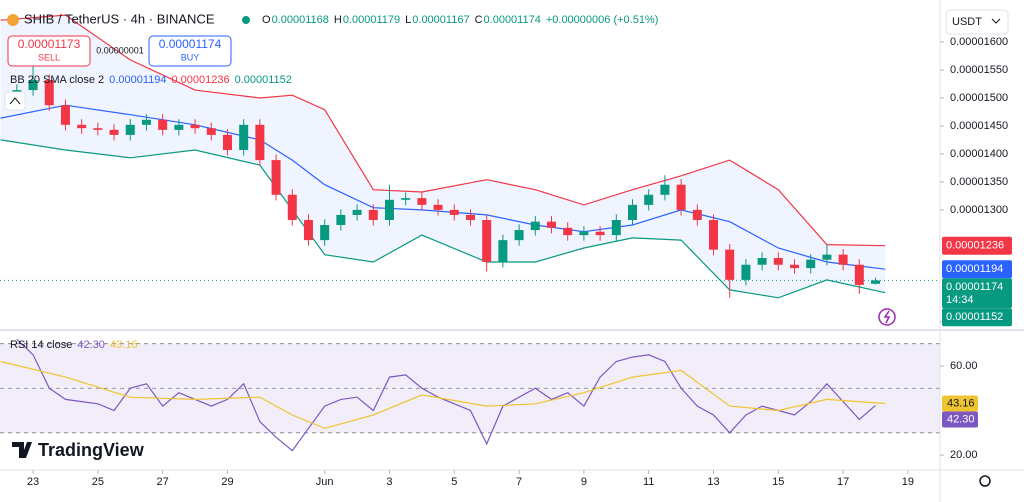 Image resolution: width=1024 pixels, height=502 pixels. What do you see at coordinates (519, 482) in the screenshot?
I see `x-tick-label: 7` at bounding box center [519, 482].